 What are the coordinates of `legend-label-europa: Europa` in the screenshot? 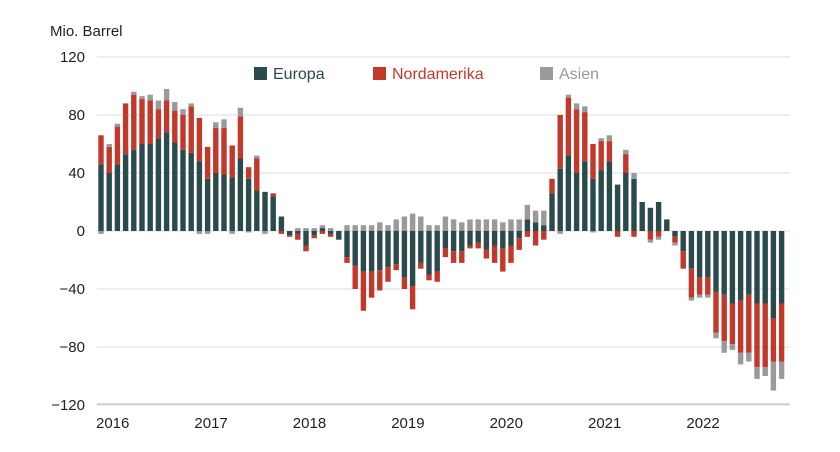 It's located at (299, 74).